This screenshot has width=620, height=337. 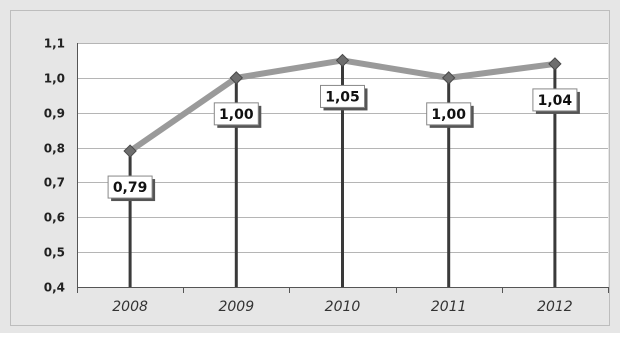 I want to click on data-label-text: 0,79, so click(x=130, y=188).